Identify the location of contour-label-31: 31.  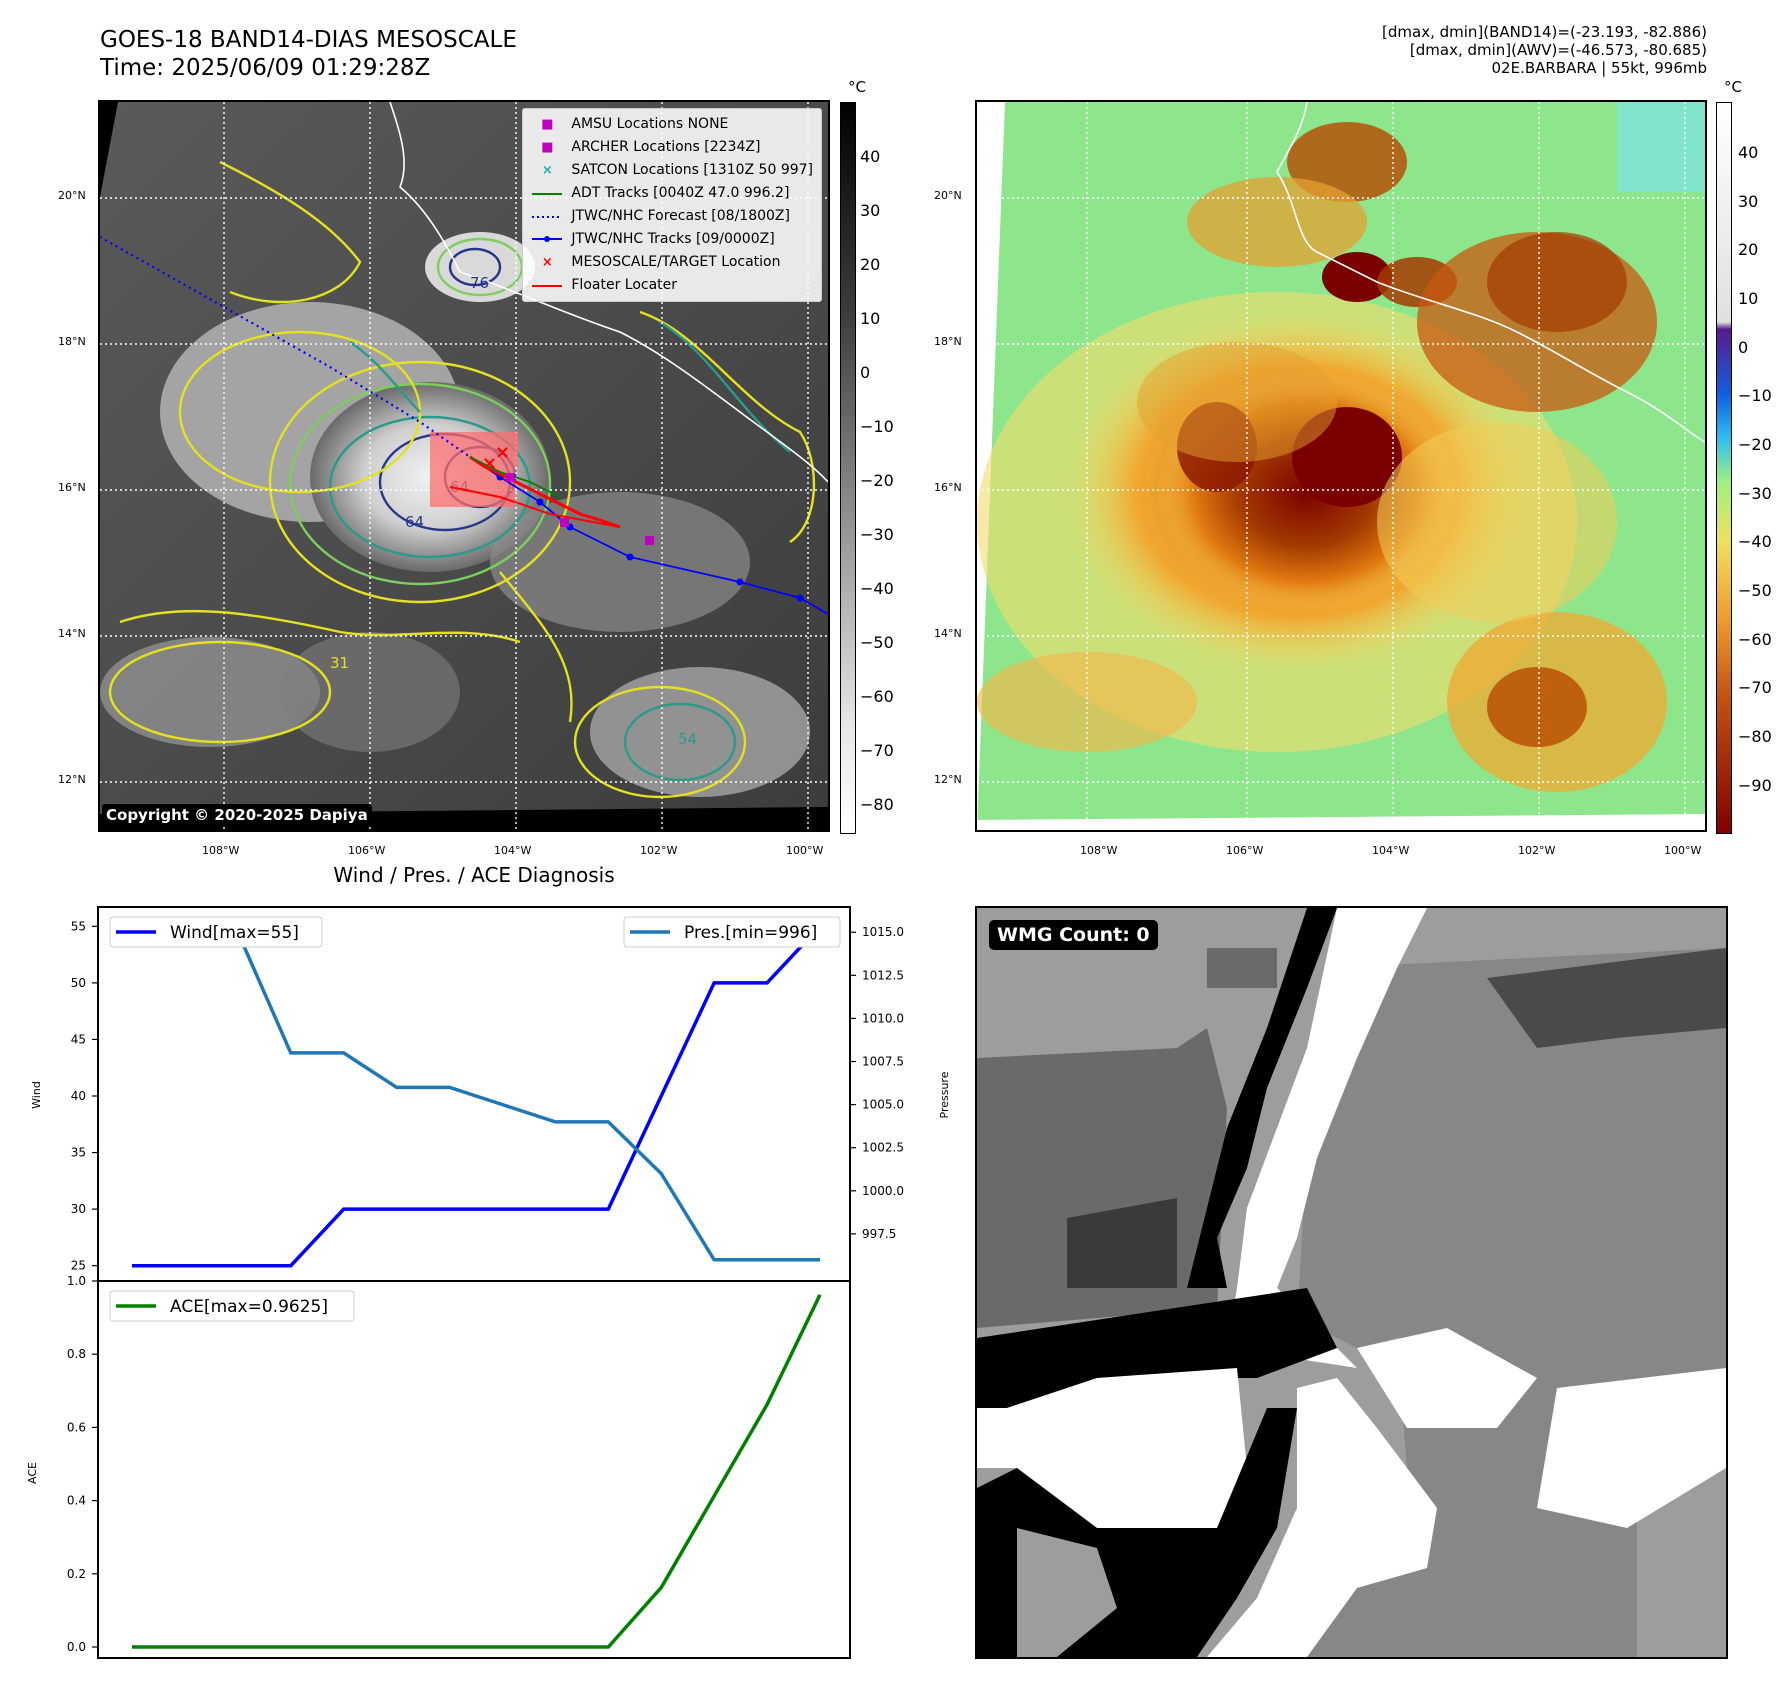
(339, 663).